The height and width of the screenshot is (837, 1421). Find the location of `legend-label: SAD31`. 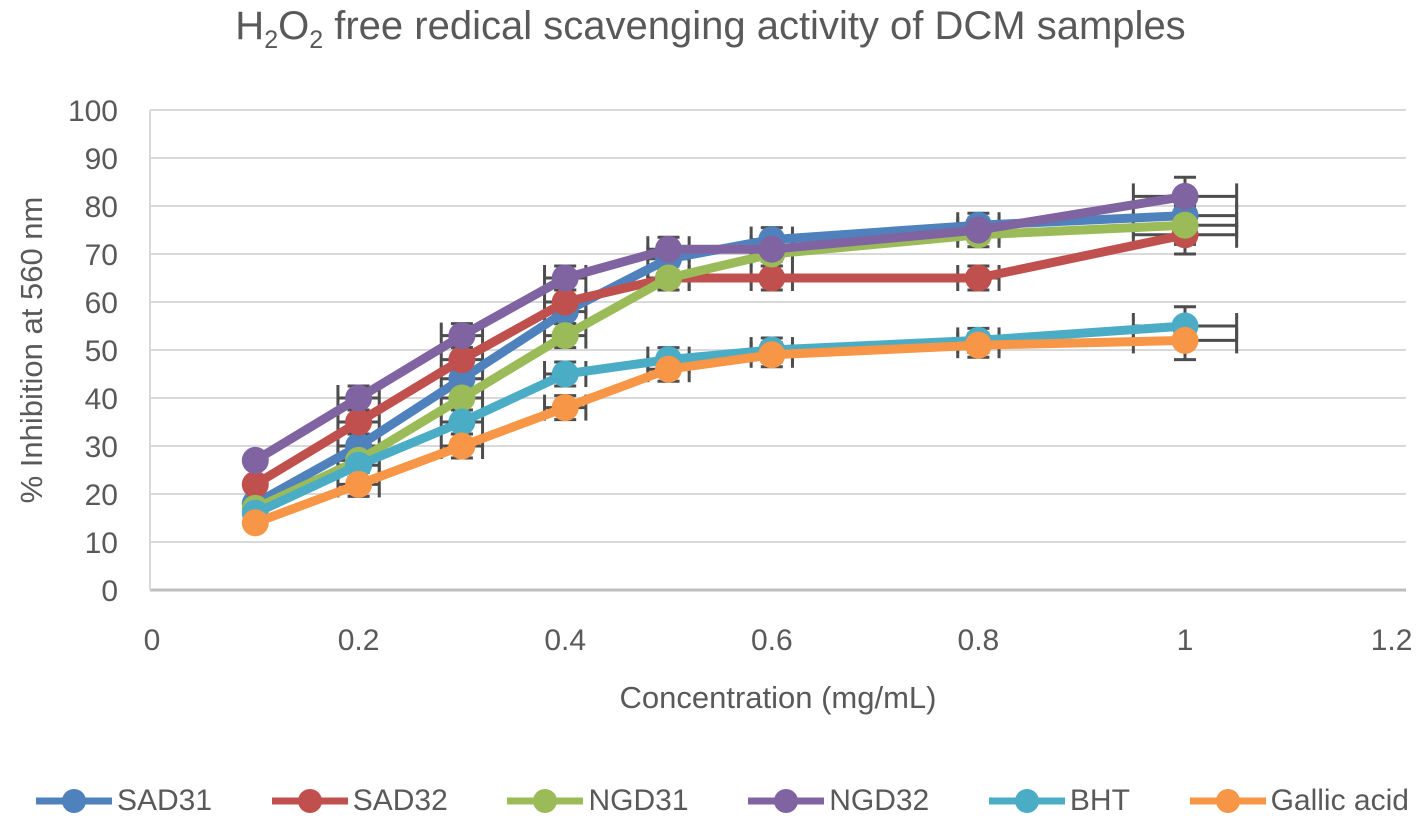

legend-label: SAD31 is located at coordinates (165, 800).